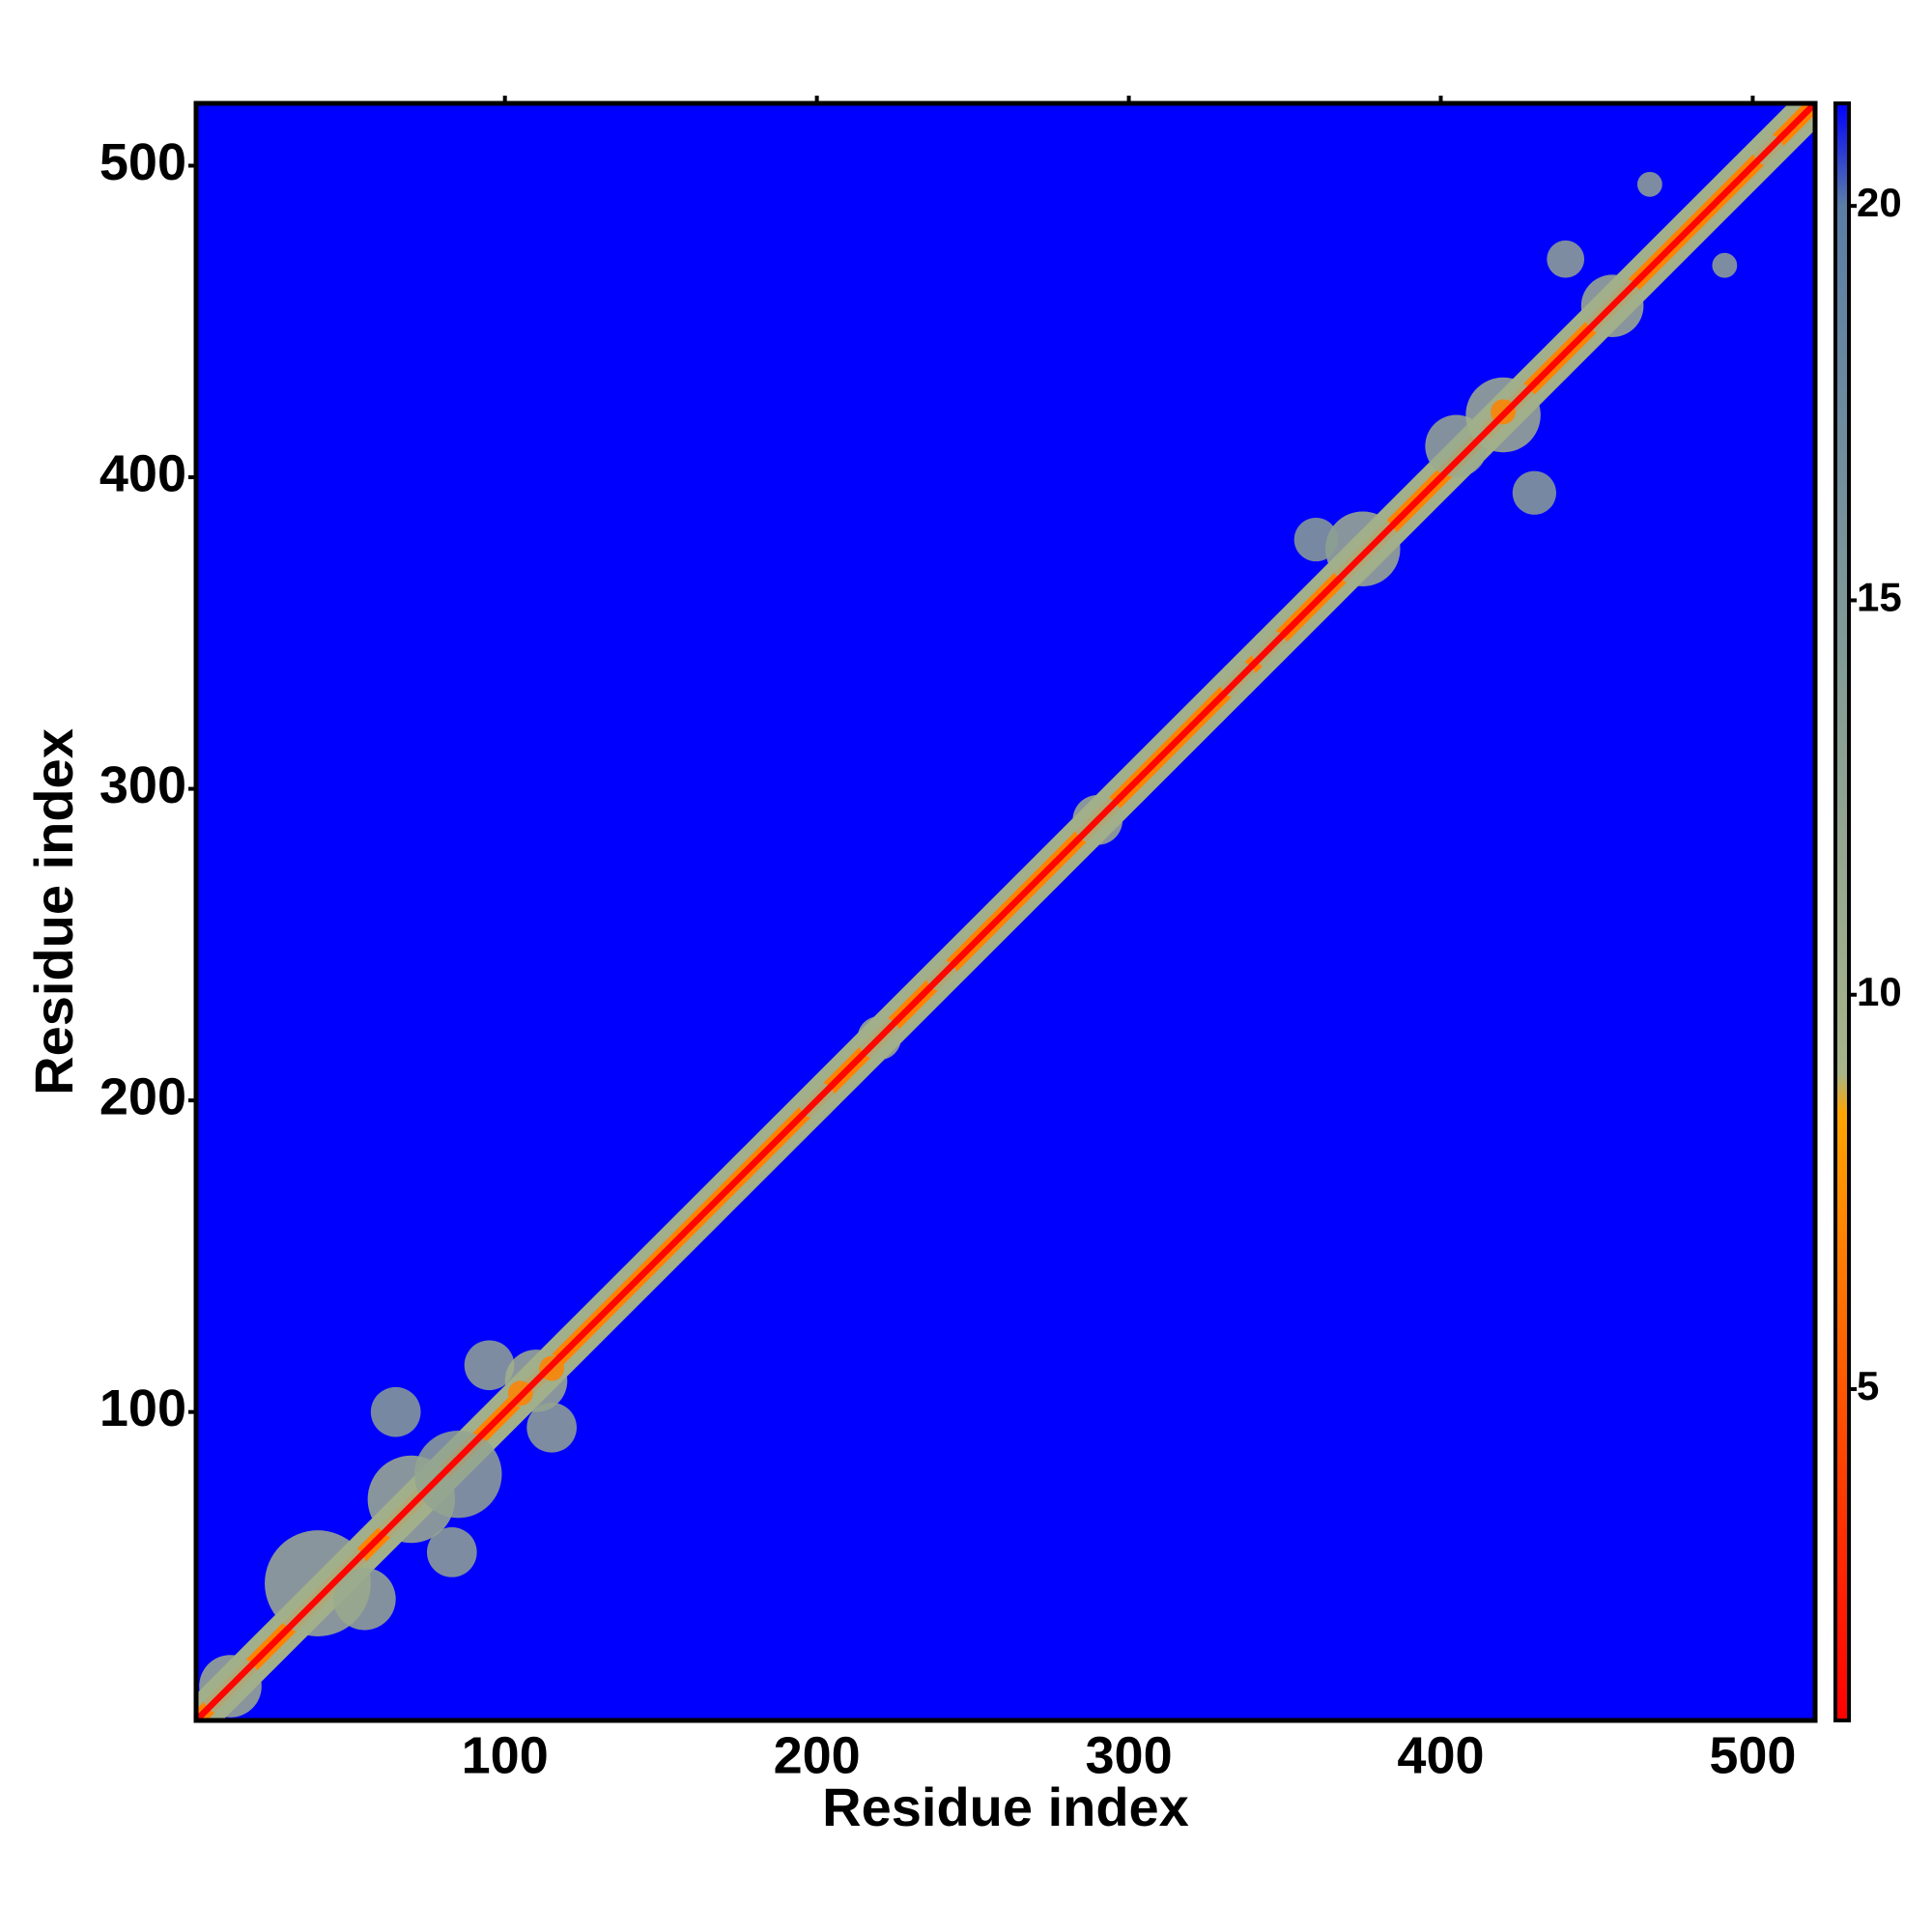  What do you see at coordinates (142, 1408) in the screenshot?
I see `y-tick-label: 100` at bounding box center [142, 1408].